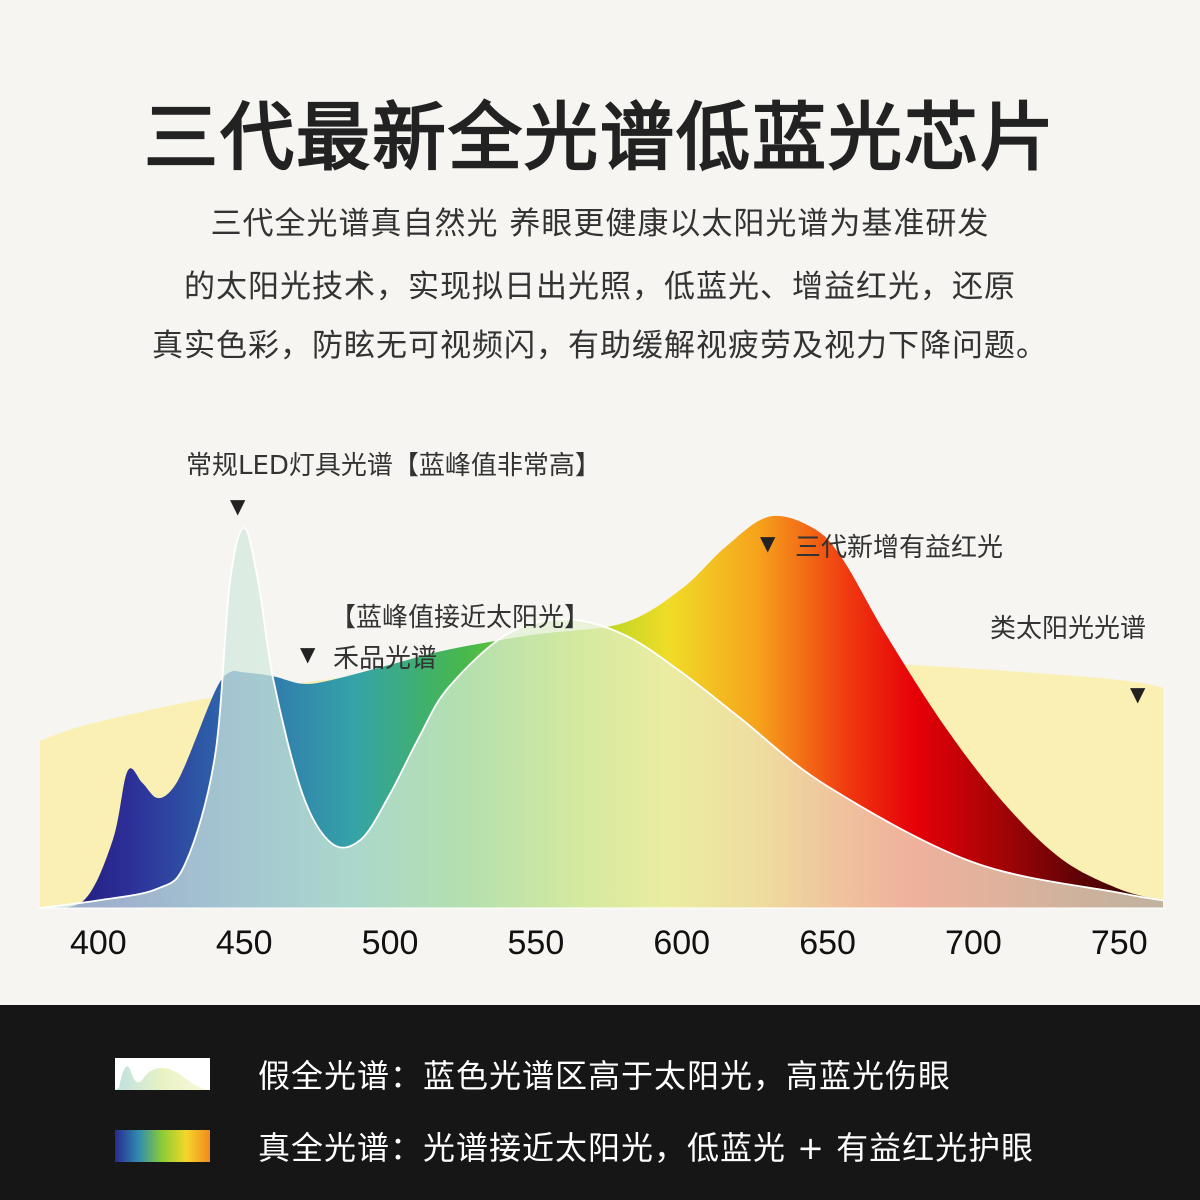 Image resolution: width=1200 pixels, height=1200 pixels. Describe the element at coordinates (390, 943) in the screenshot. I see `x-tick-label: 500` at that location.